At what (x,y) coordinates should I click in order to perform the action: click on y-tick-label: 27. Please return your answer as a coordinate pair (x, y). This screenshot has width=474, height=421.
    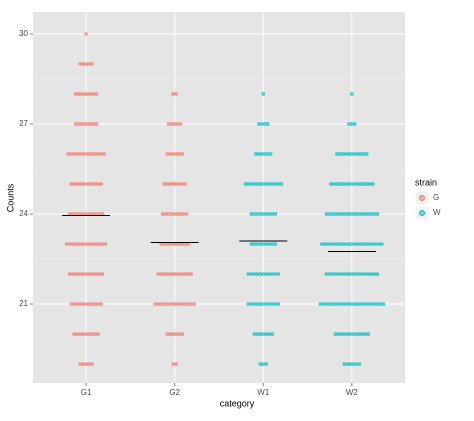
    Looking at the image, I should click on (23, 123).